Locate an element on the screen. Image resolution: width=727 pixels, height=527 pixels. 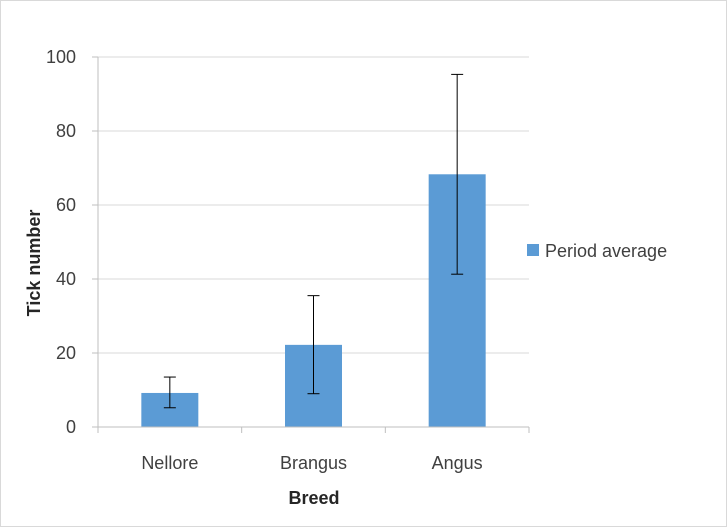
legend-label: Period average is located at coordinates (606, 251).